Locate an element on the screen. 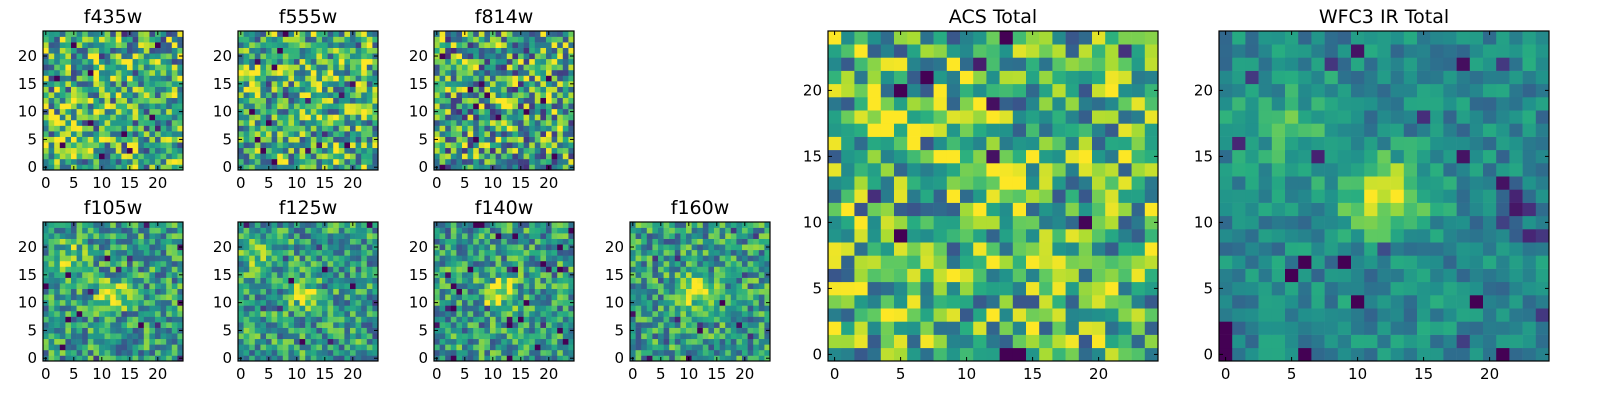  y-tick-label: 20 is located at coordinates (614, 247).